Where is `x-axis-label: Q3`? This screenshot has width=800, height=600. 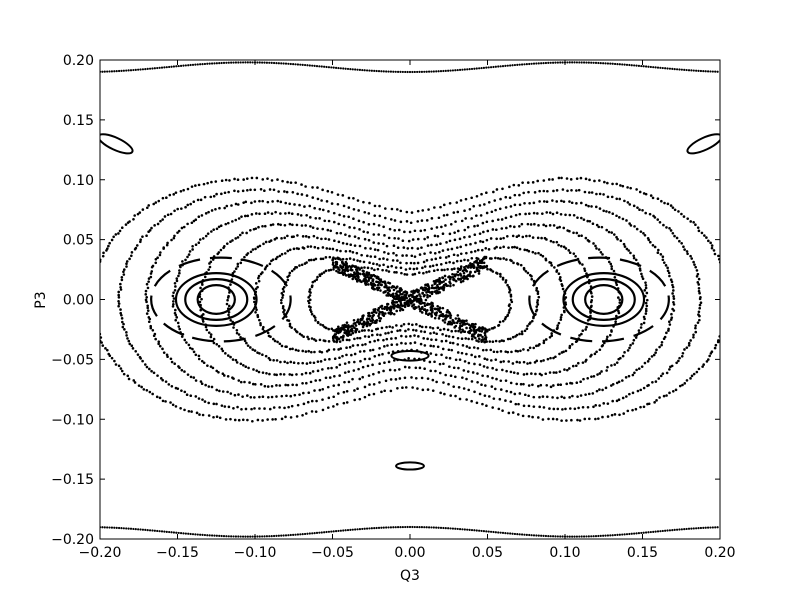
x-axis-label: Q3 is located at coordinates (410, 576).